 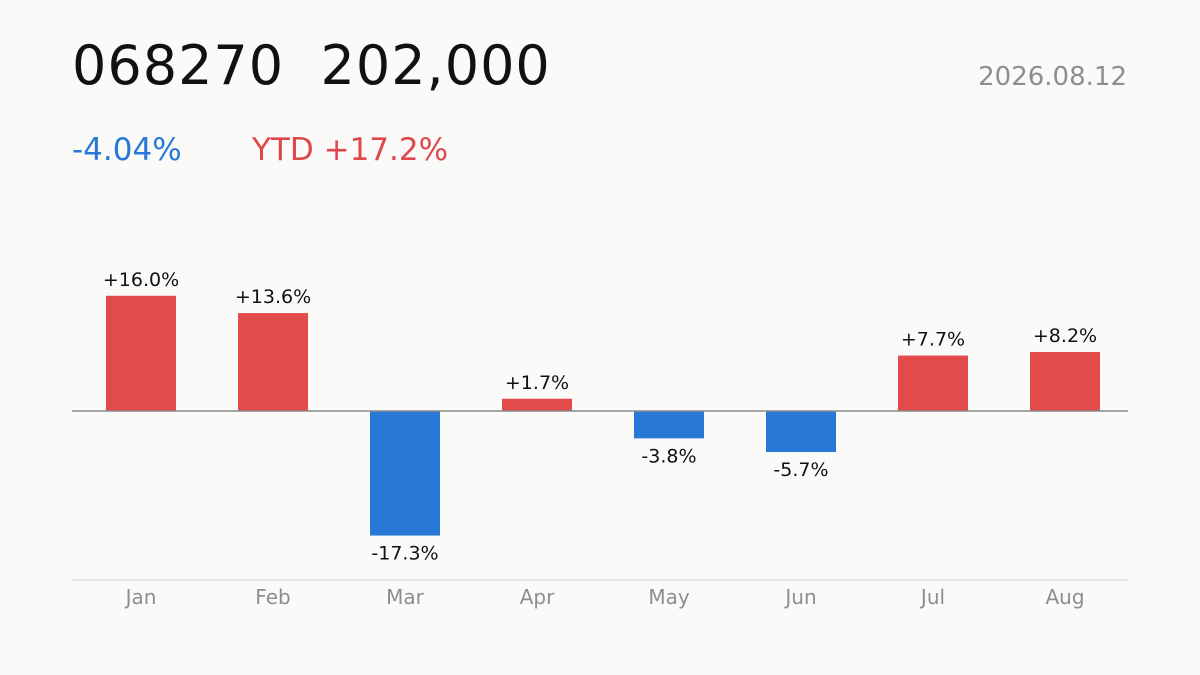 I want to click on x-tick-may: May, so click(x=669, y=597).